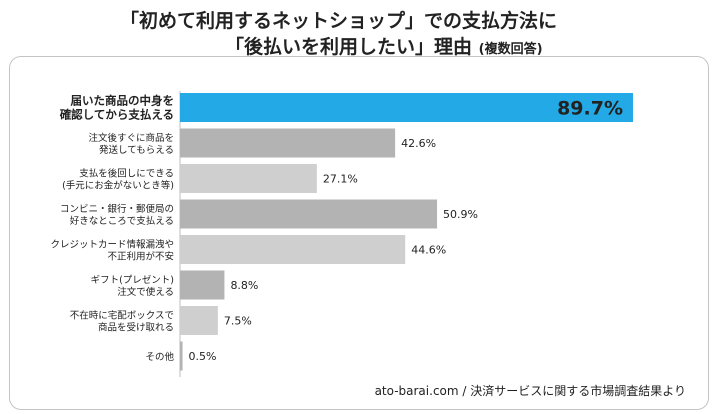  What do you see at coordinates (159, 357) in the screenshot?
I see `category-label-7: その他` at bounding box center [159, 357].